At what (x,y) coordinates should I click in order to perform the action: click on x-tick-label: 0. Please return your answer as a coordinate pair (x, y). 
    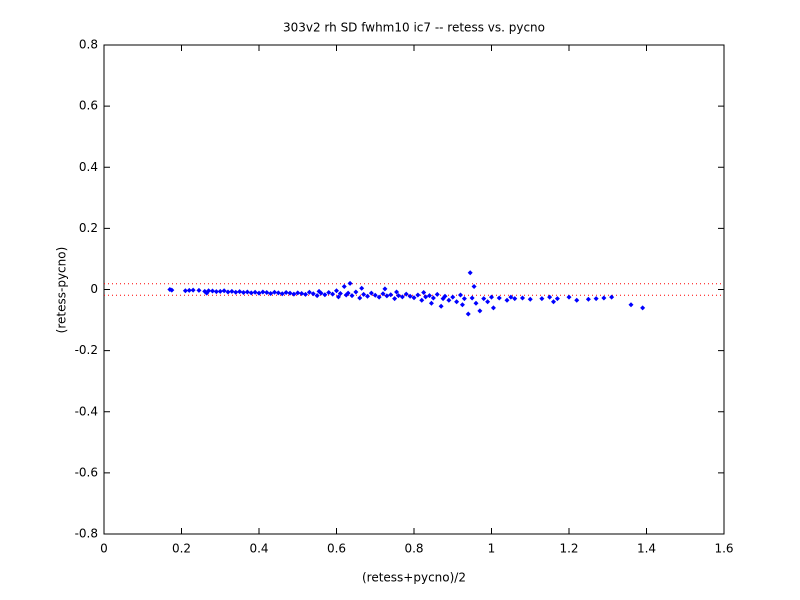
    Looking at the image, I should click on (104, 549).